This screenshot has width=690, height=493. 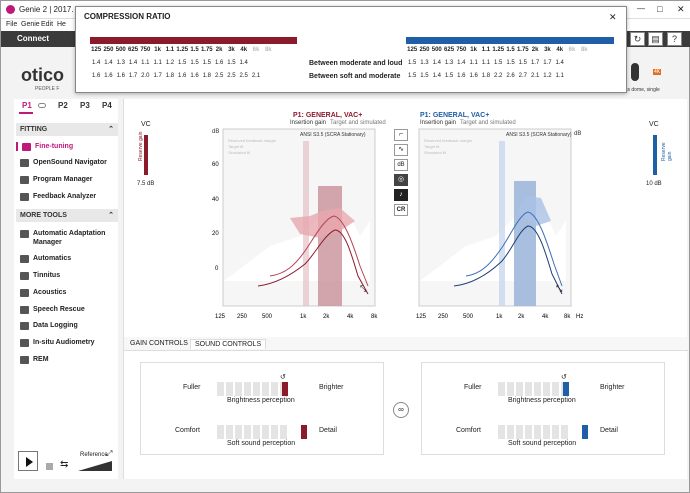 I want to click on dialog-title: COMPRESSION RATIO, so click(x=127, y=16).